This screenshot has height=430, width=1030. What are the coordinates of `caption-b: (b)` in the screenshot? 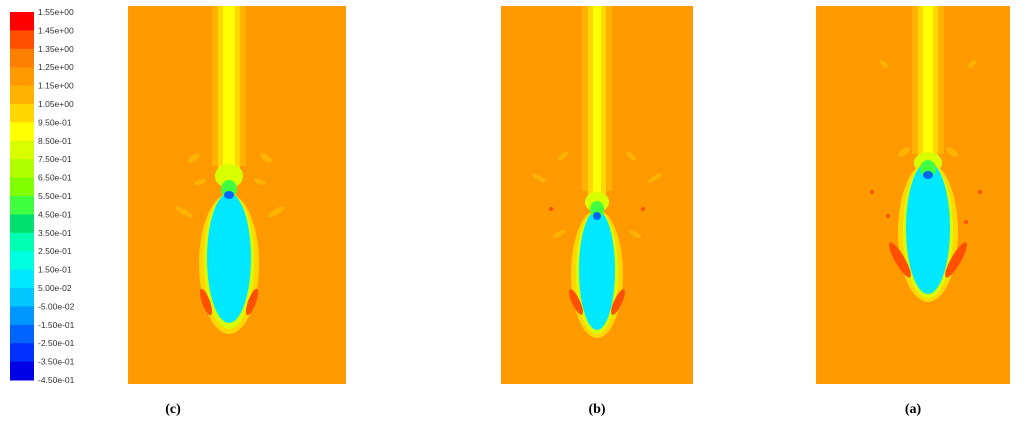 It's located at (597, 409).